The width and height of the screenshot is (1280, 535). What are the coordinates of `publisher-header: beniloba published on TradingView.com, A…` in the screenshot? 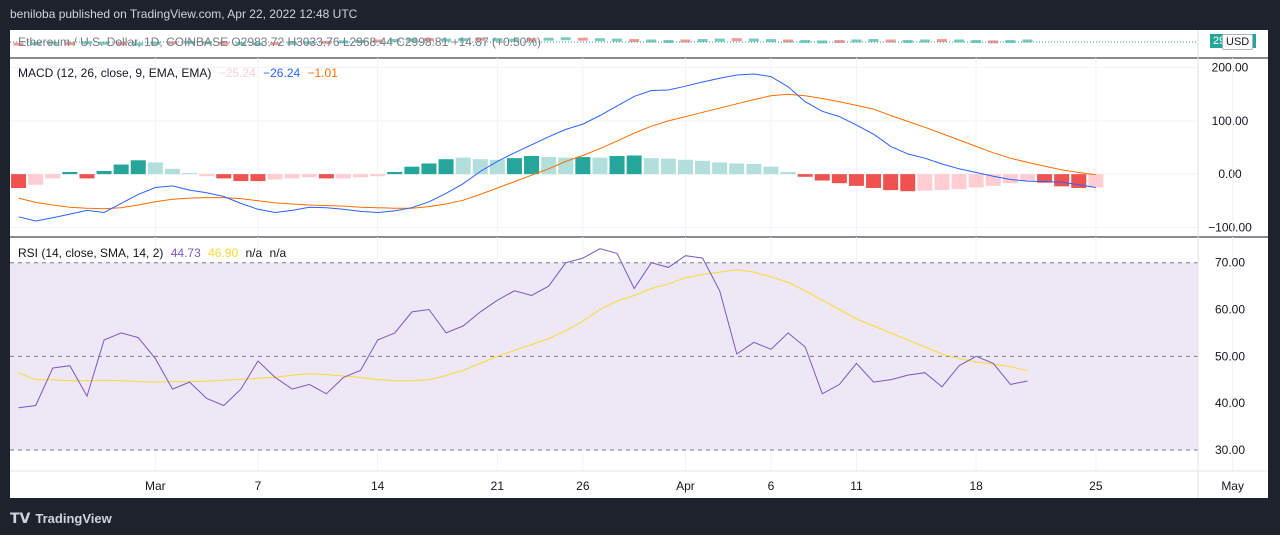 It's located at (184, 14).